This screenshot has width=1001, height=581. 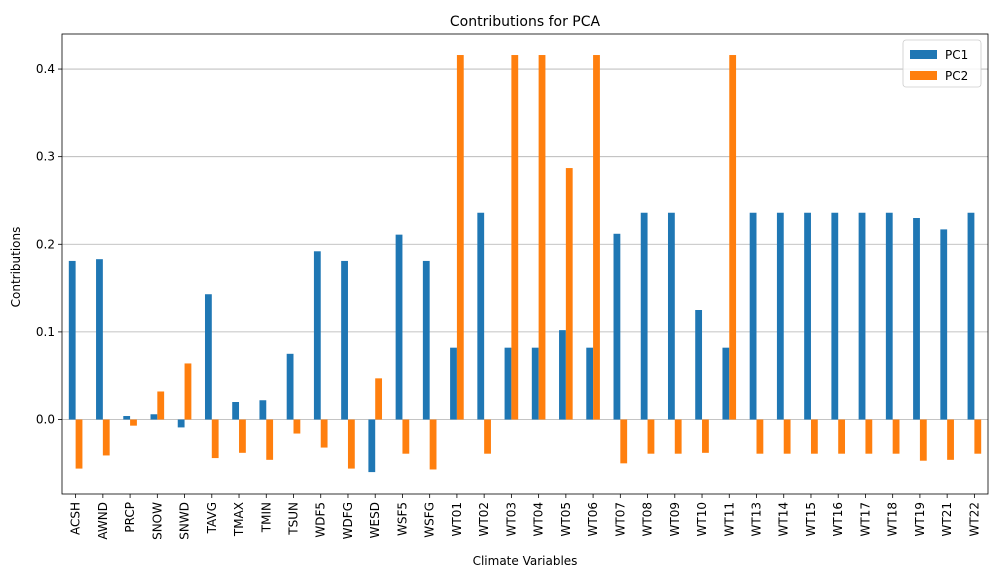 I want to click on x-axis-label: Climate Variables, so click(x=525, y=561).